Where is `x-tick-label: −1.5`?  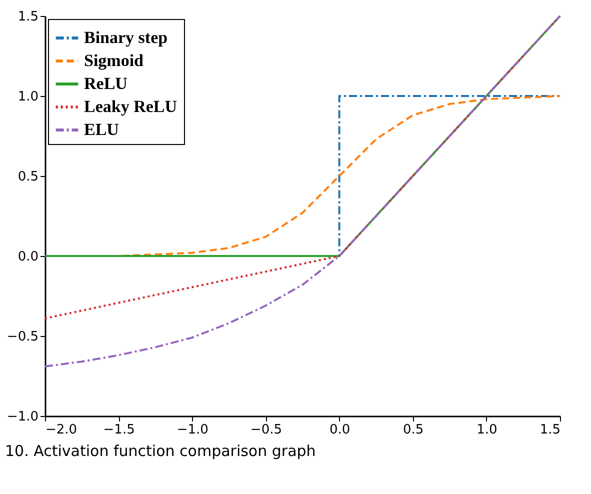
x-tick-label: −1.5 is located at coordinates (119, 430).